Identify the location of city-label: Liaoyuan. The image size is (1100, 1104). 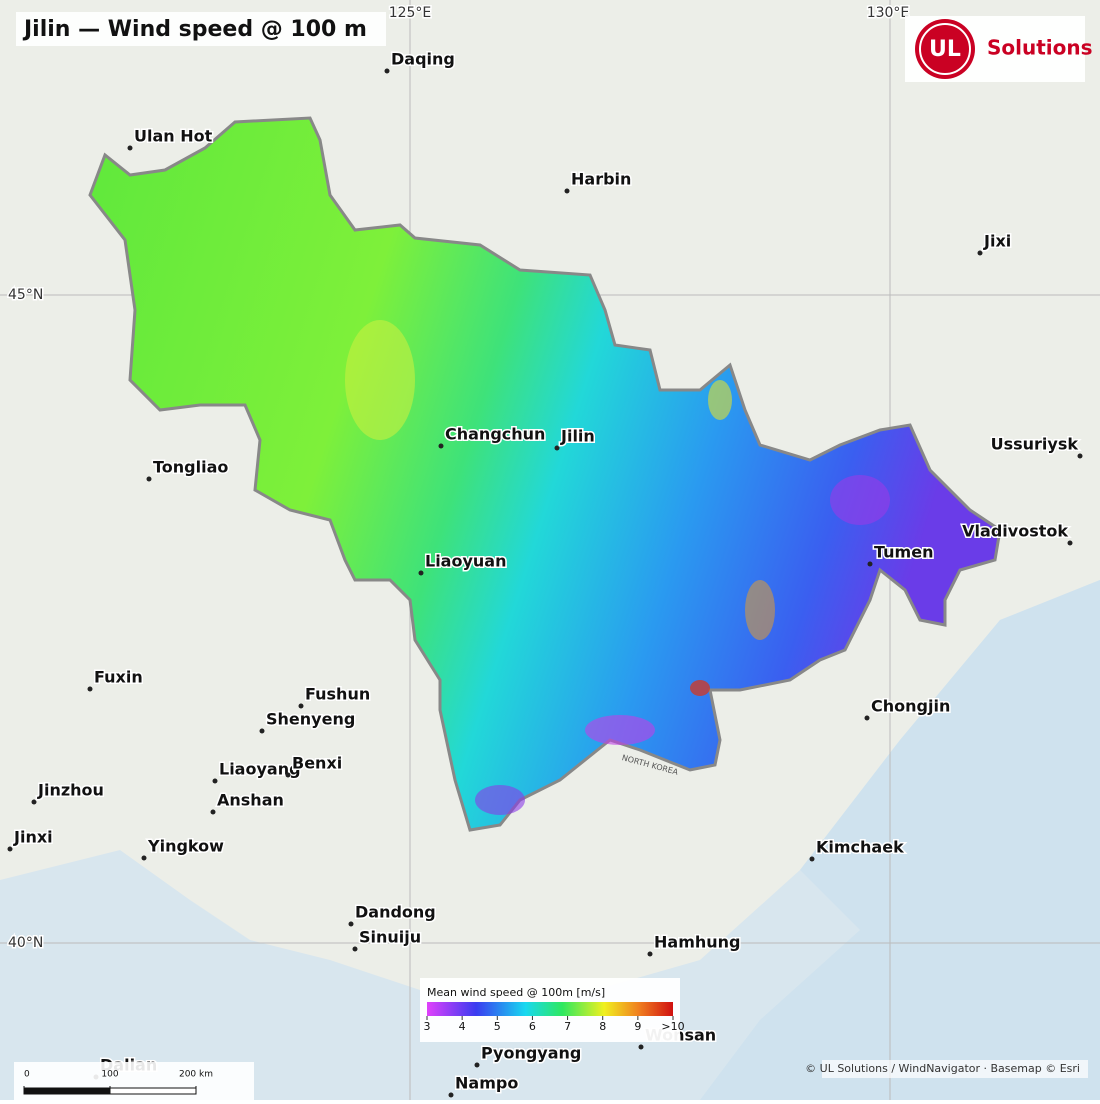
(465, 561).